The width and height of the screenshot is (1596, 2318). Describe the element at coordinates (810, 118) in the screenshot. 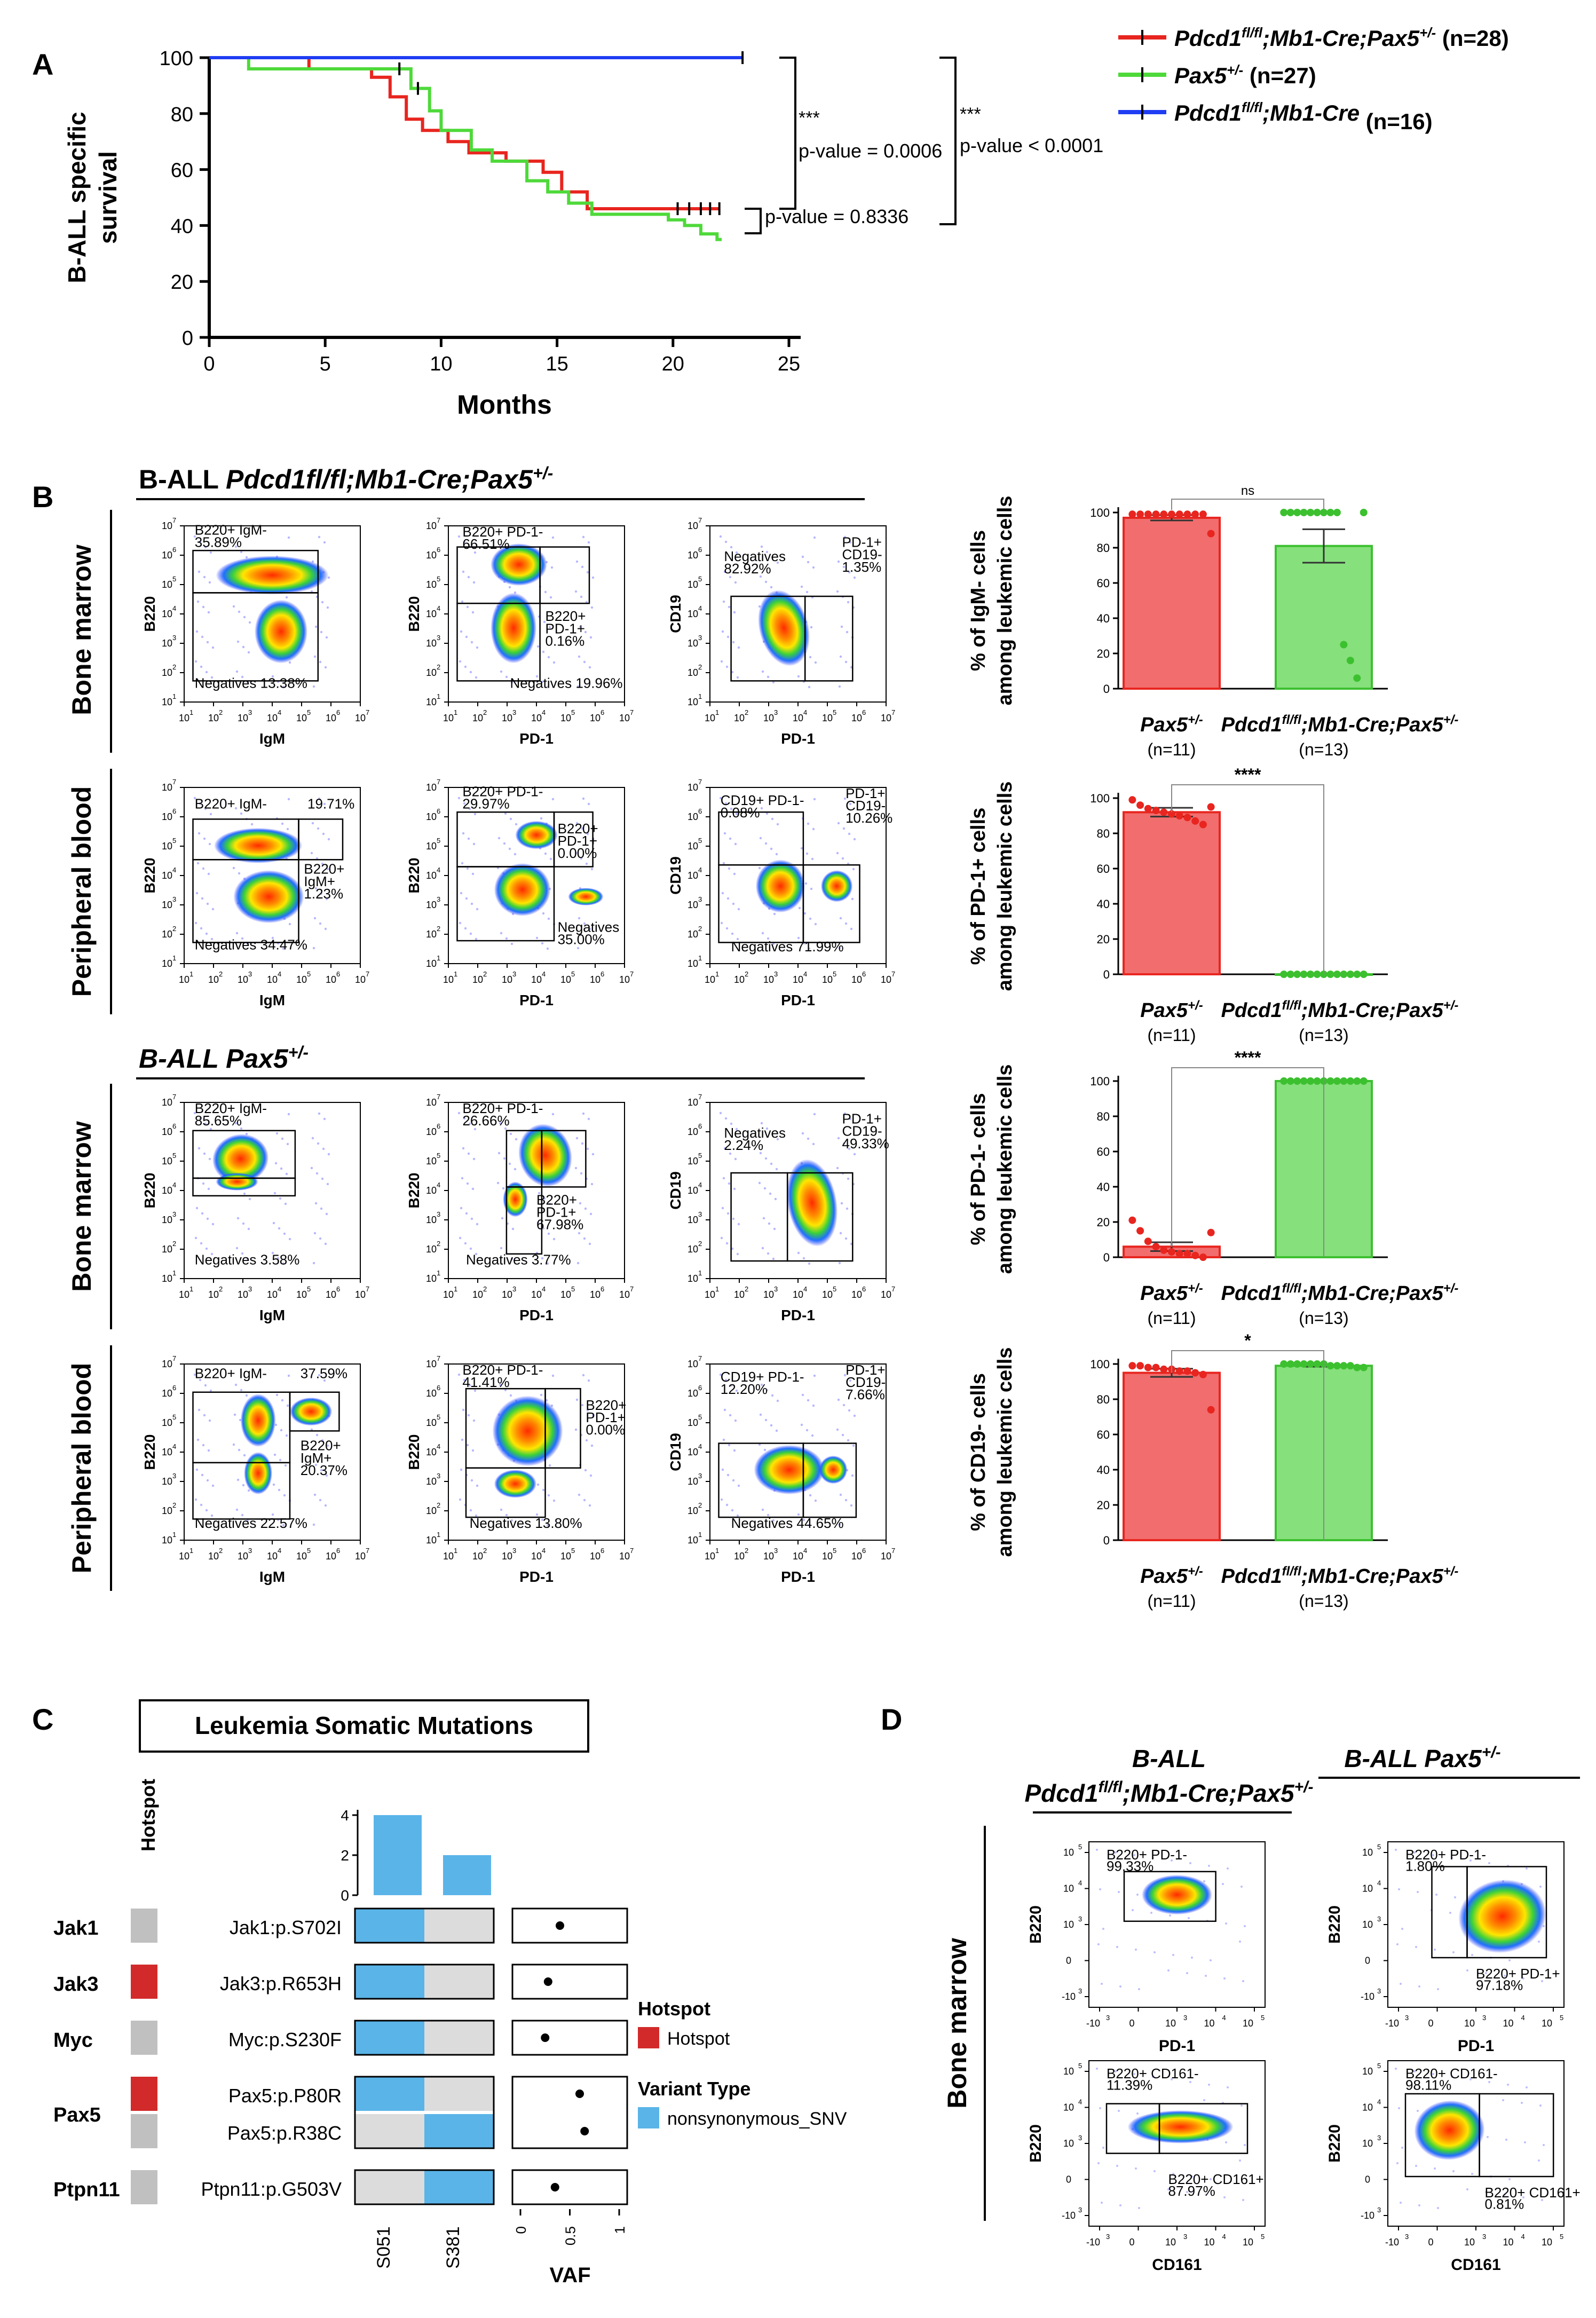

I see `stars-red-vs-blue: ***` at that location.